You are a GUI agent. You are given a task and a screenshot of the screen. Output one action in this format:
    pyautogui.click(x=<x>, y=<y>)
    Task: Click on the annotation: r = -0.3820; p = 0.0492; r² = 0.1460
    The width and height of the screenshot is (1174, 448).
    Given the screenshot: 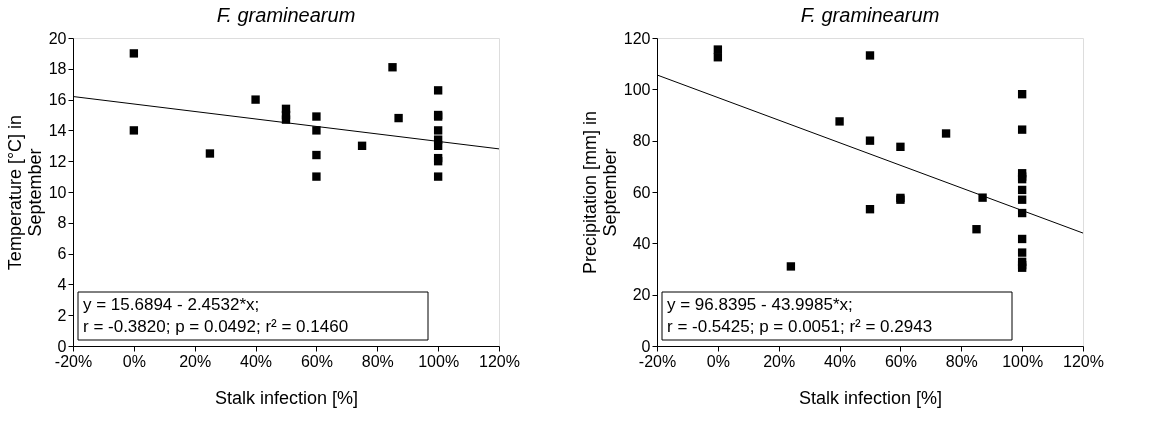 What is the action you would take?
    pyautogui.click(x=216, y=326)
    